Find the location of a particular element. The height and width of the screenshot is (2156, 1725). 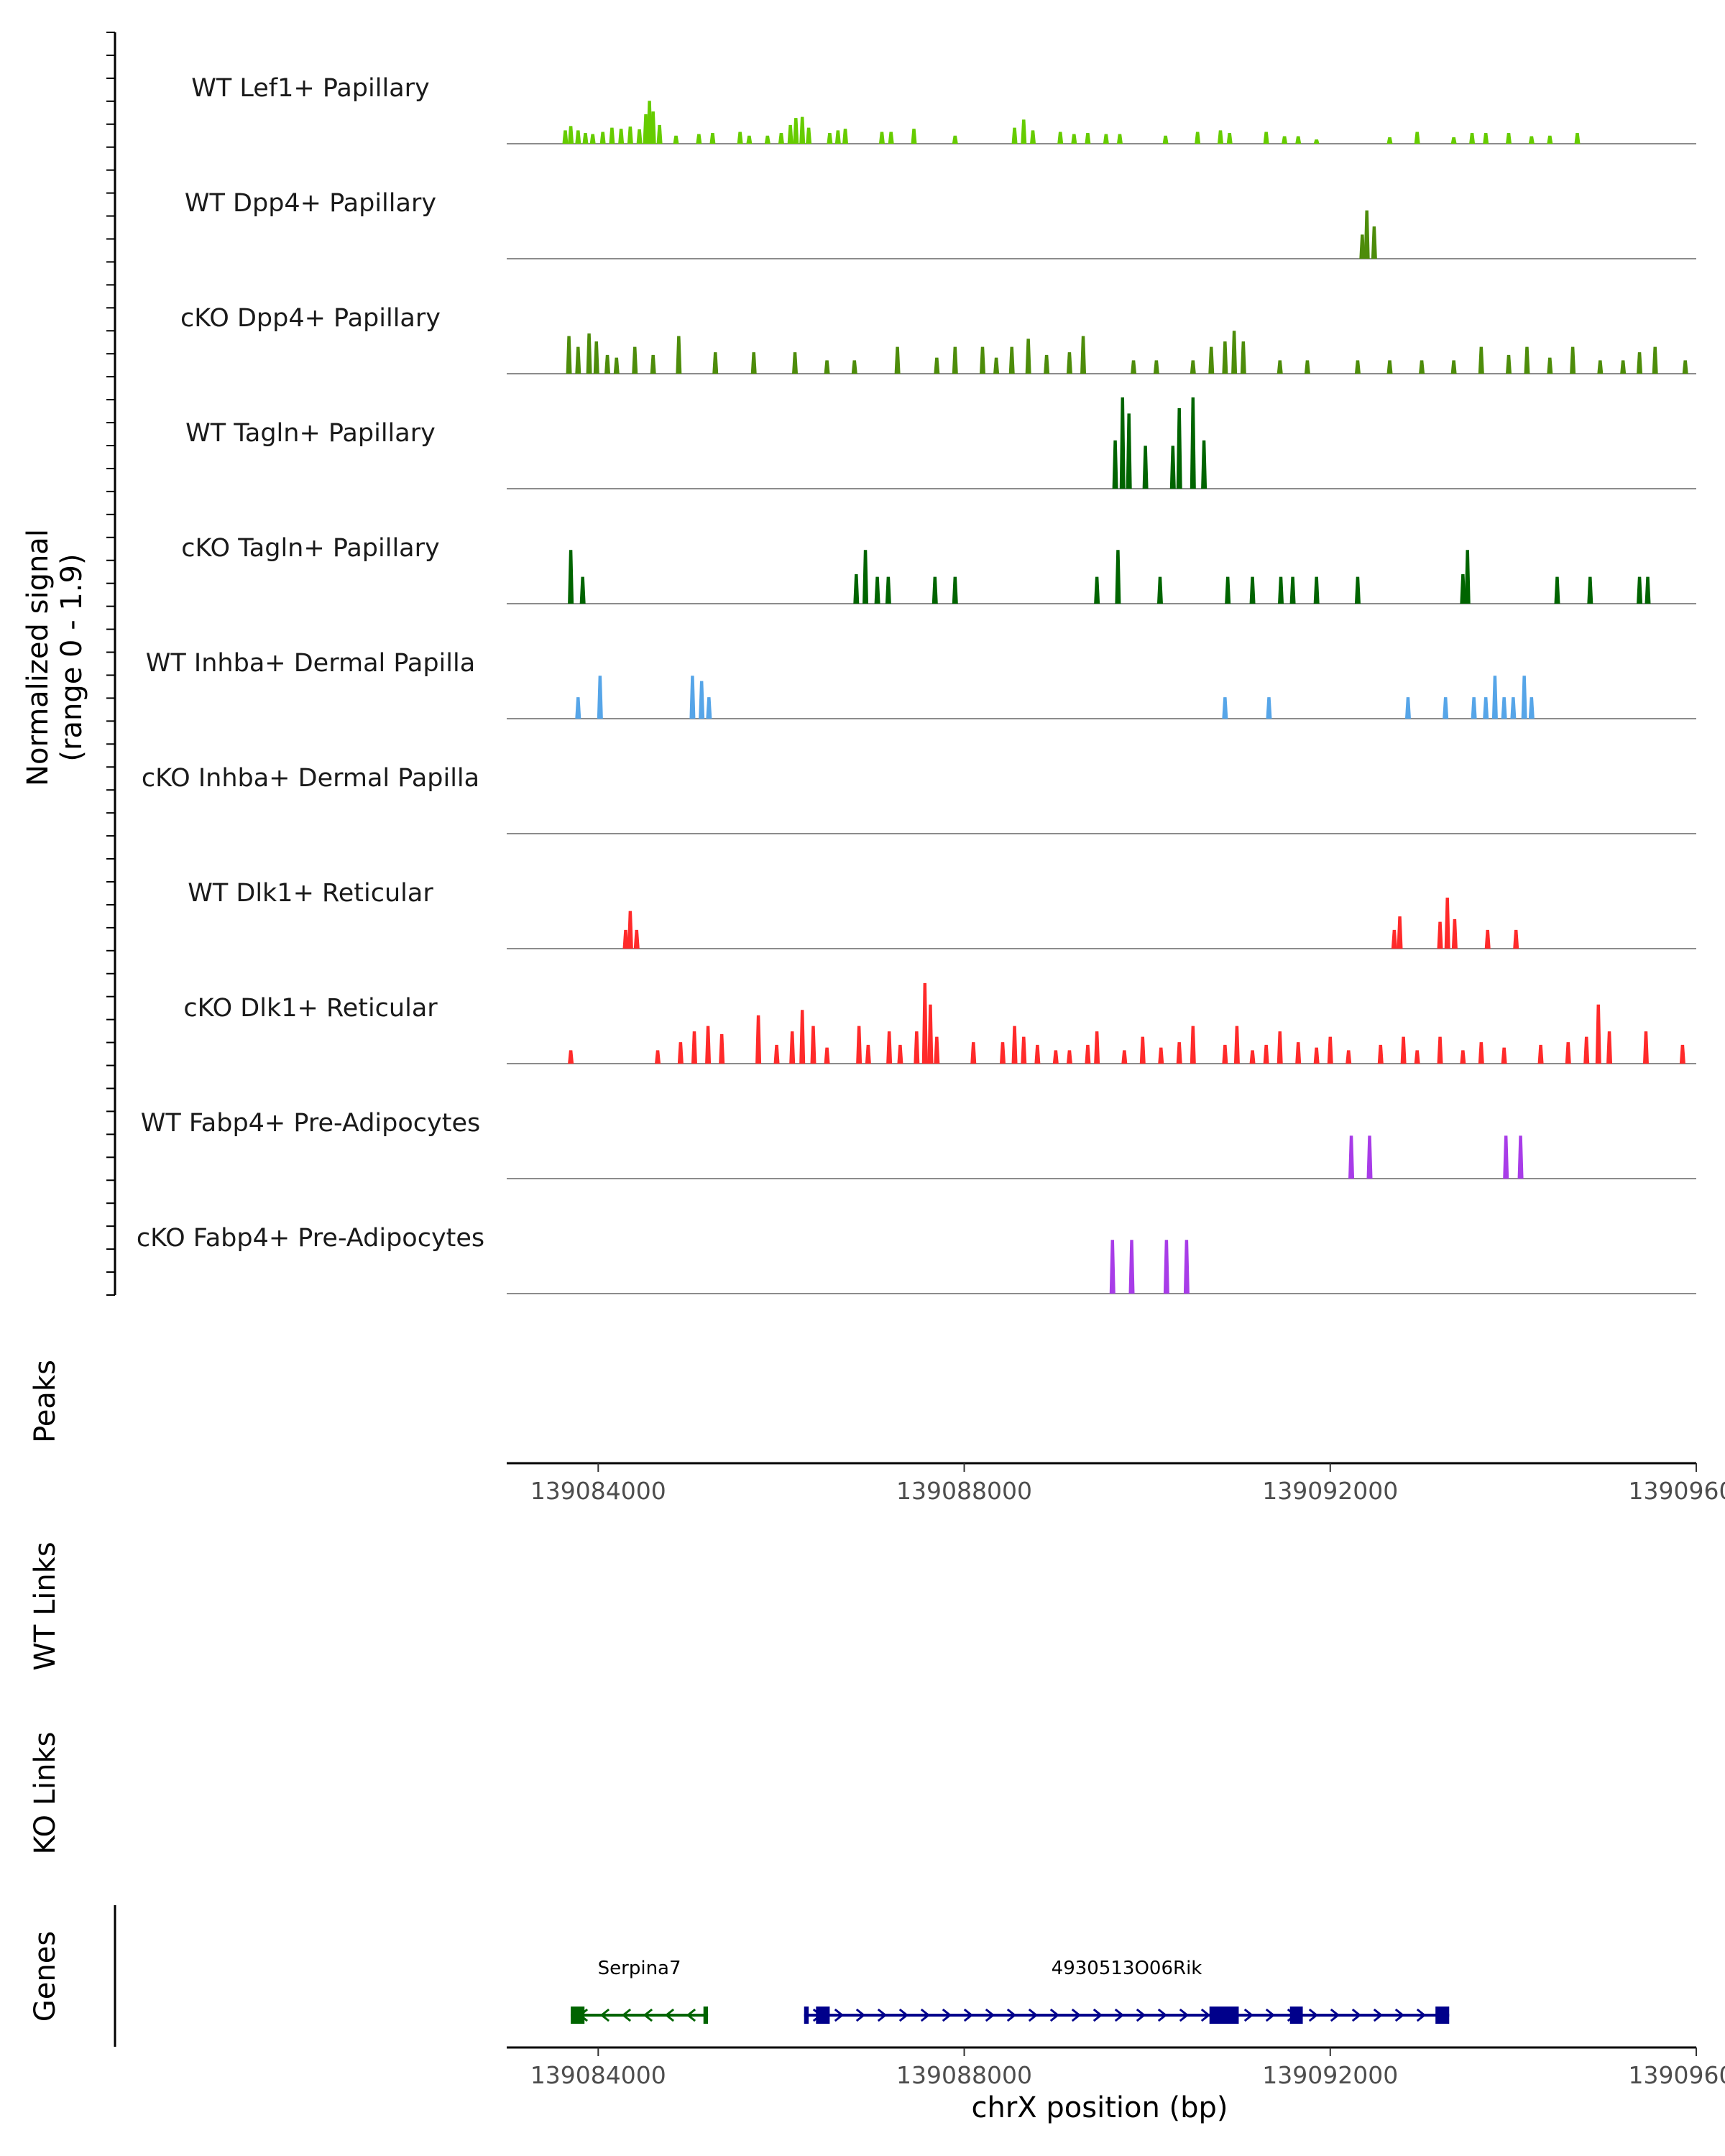

track-2: cKO Dpp4+ Papillary is located at coordinates (938, 339).